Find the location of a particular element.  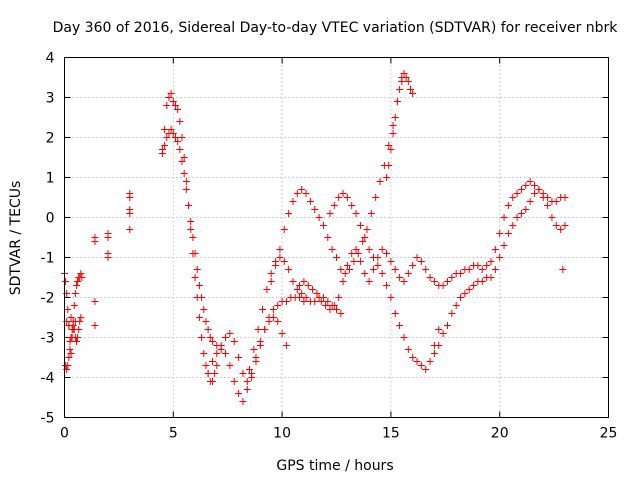

y-tick-labels: -5 -4 -3 -2 -1 0 1 2 3 4 is located at coordinates (48, 239).